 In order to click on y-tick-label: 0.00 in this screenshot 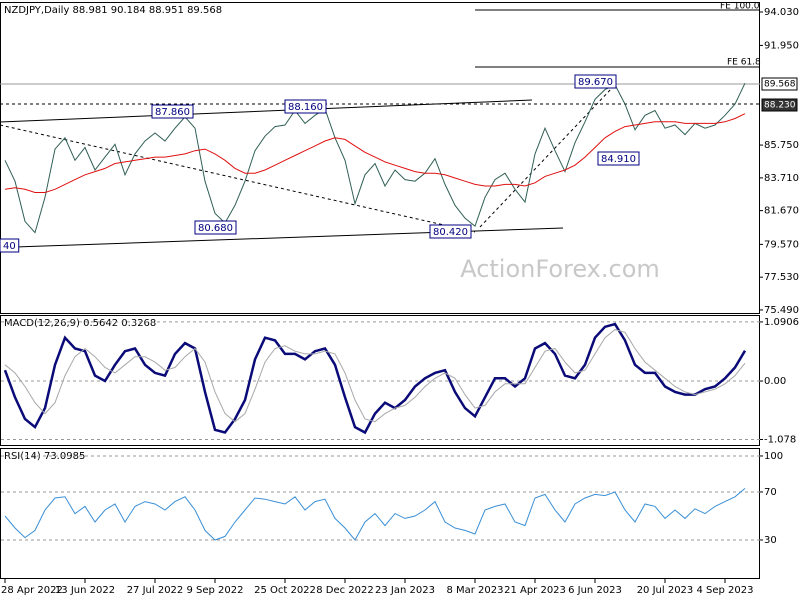, I will do `click(775, 381)`.